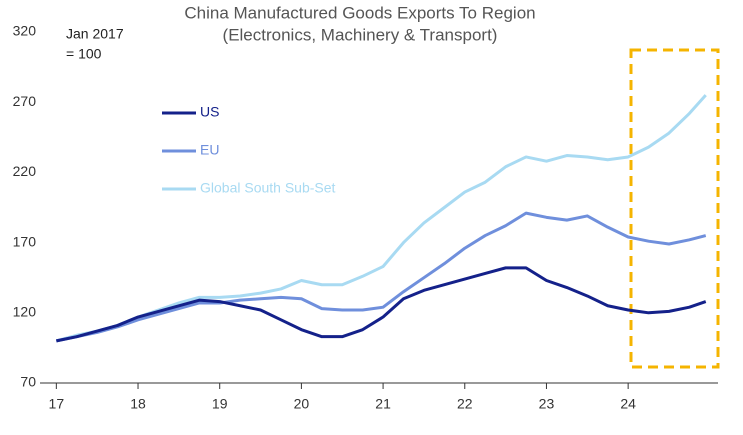 The height and width of the screenshot is (435, 743). What do you see at coordinates (28, 382) in the screenshot?
I see `y-tick-label: 70` at bounding box center [28, 382].